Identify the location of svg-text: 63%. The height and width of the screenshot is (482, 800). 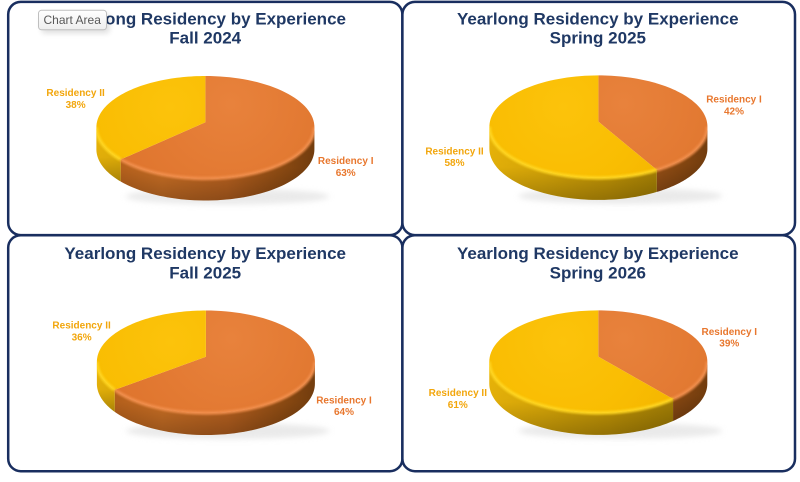
(346, 173).